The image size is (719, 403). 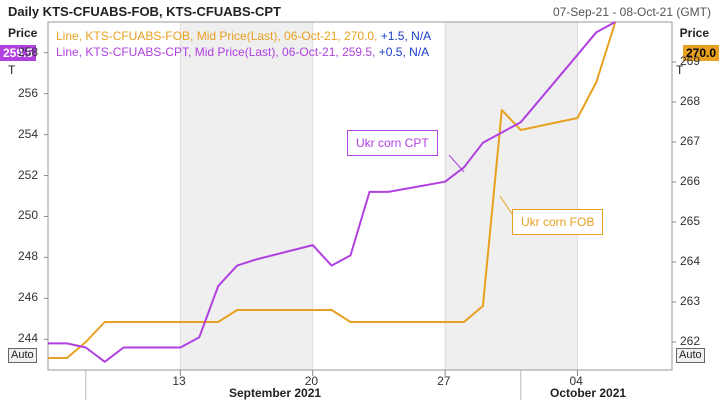 What do you see at coordinates (28, 174) in the screenshot?
I see `left-tick-label: 252` at bounding box center [28, 174].